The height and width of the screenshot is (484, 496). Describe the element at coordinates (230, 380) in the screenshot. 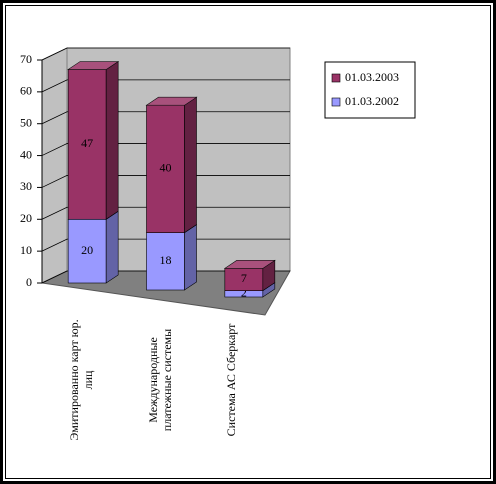

I see `x-tick-label: Система АС Сберкарт` at that location.